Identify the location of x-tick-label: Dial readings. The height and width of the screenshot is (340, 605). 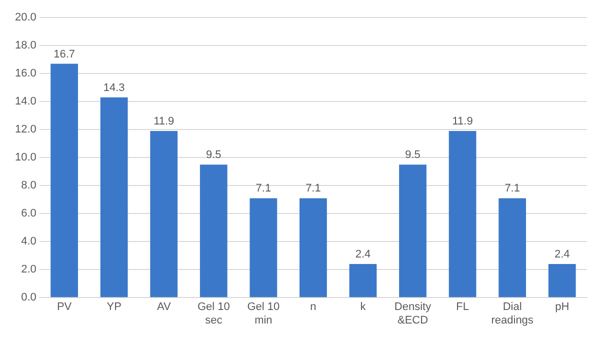
(512, 313).